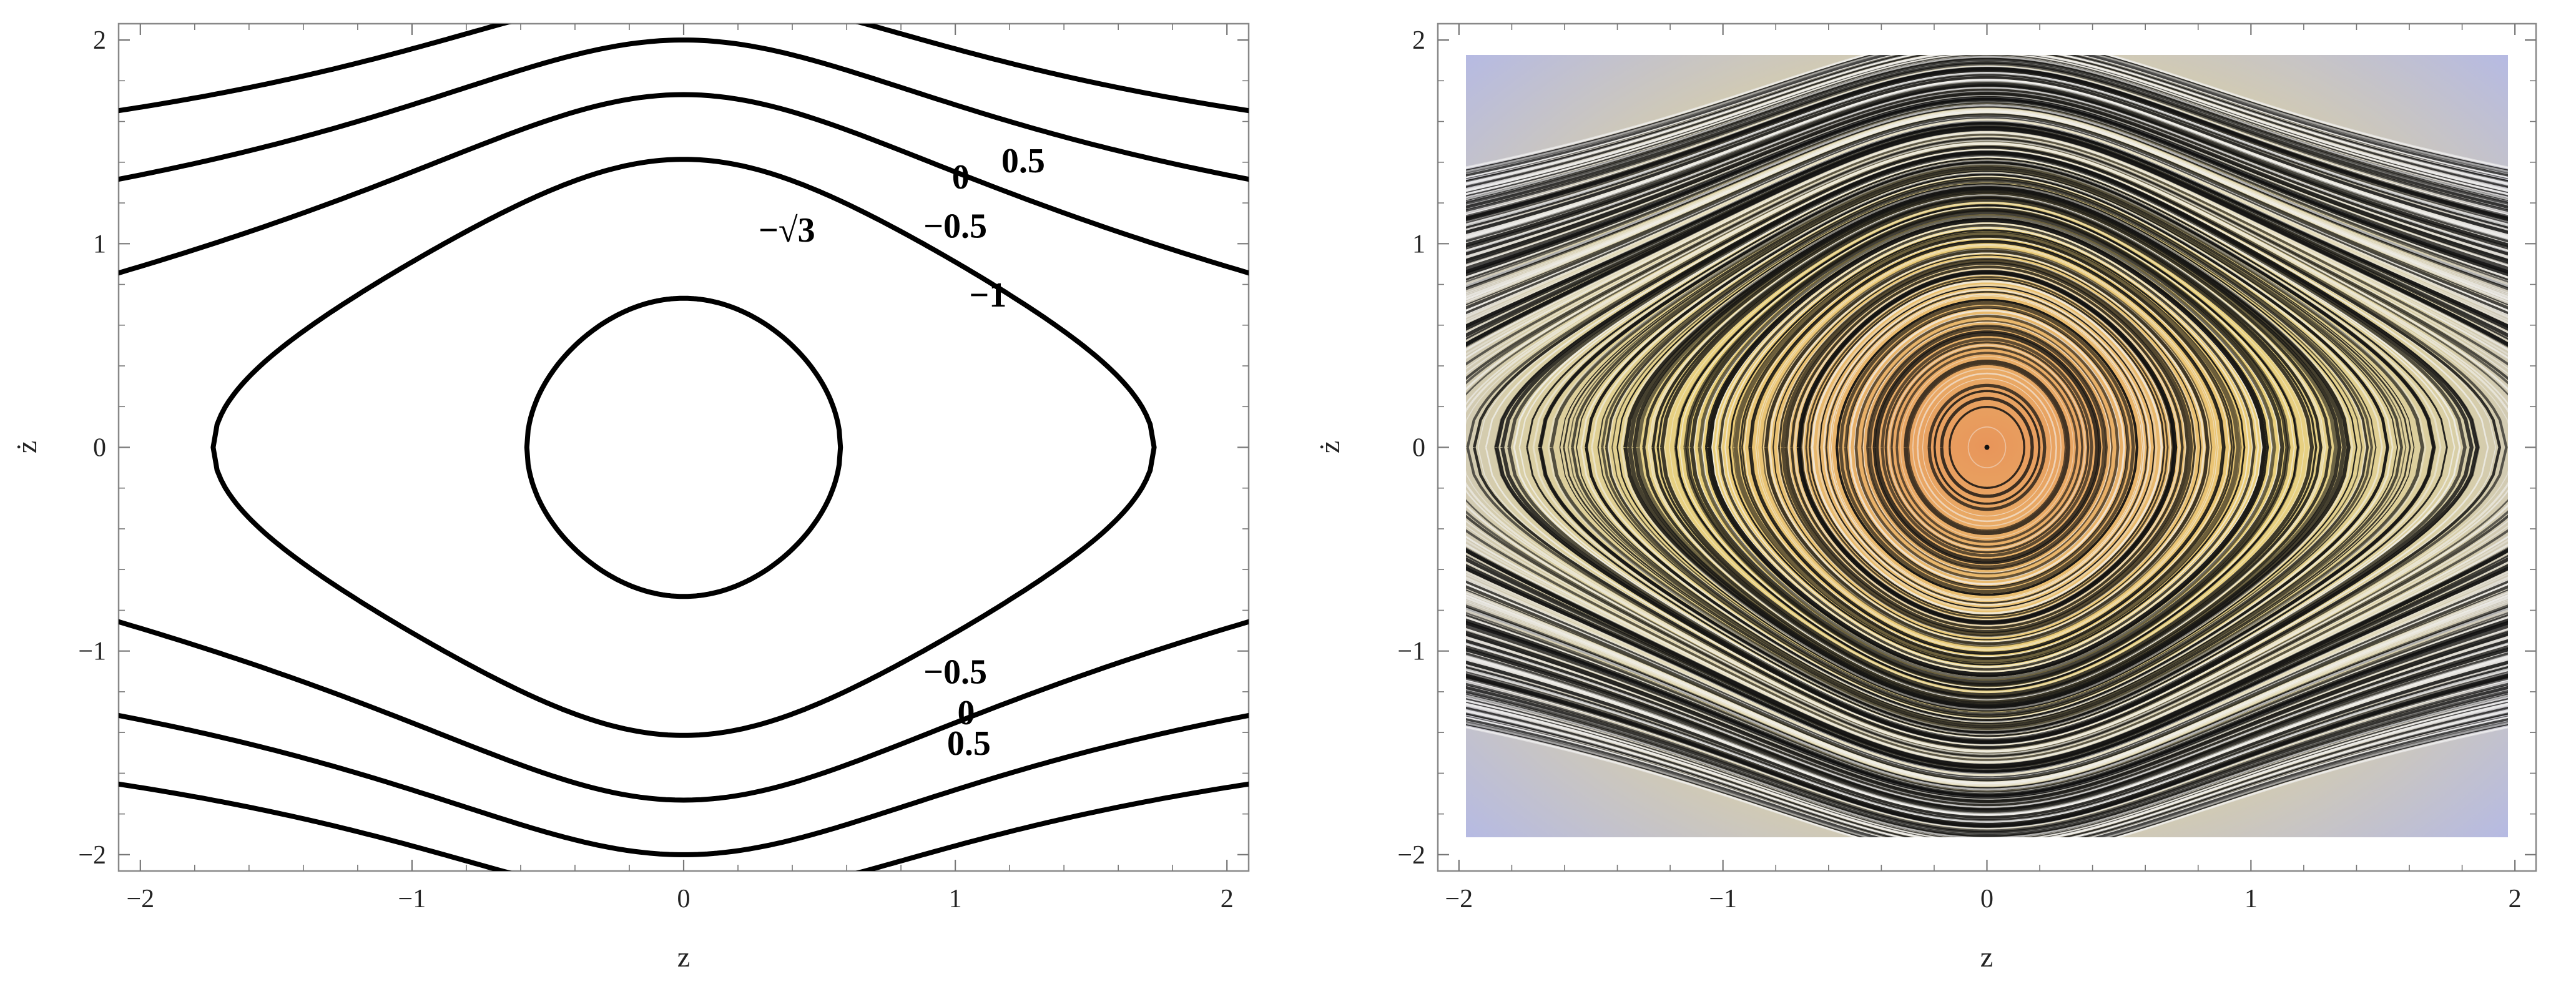  Describe the element at coordinates (1329, 447) in the screenshot. I see `stream-y-axis-title: ż` at that location.